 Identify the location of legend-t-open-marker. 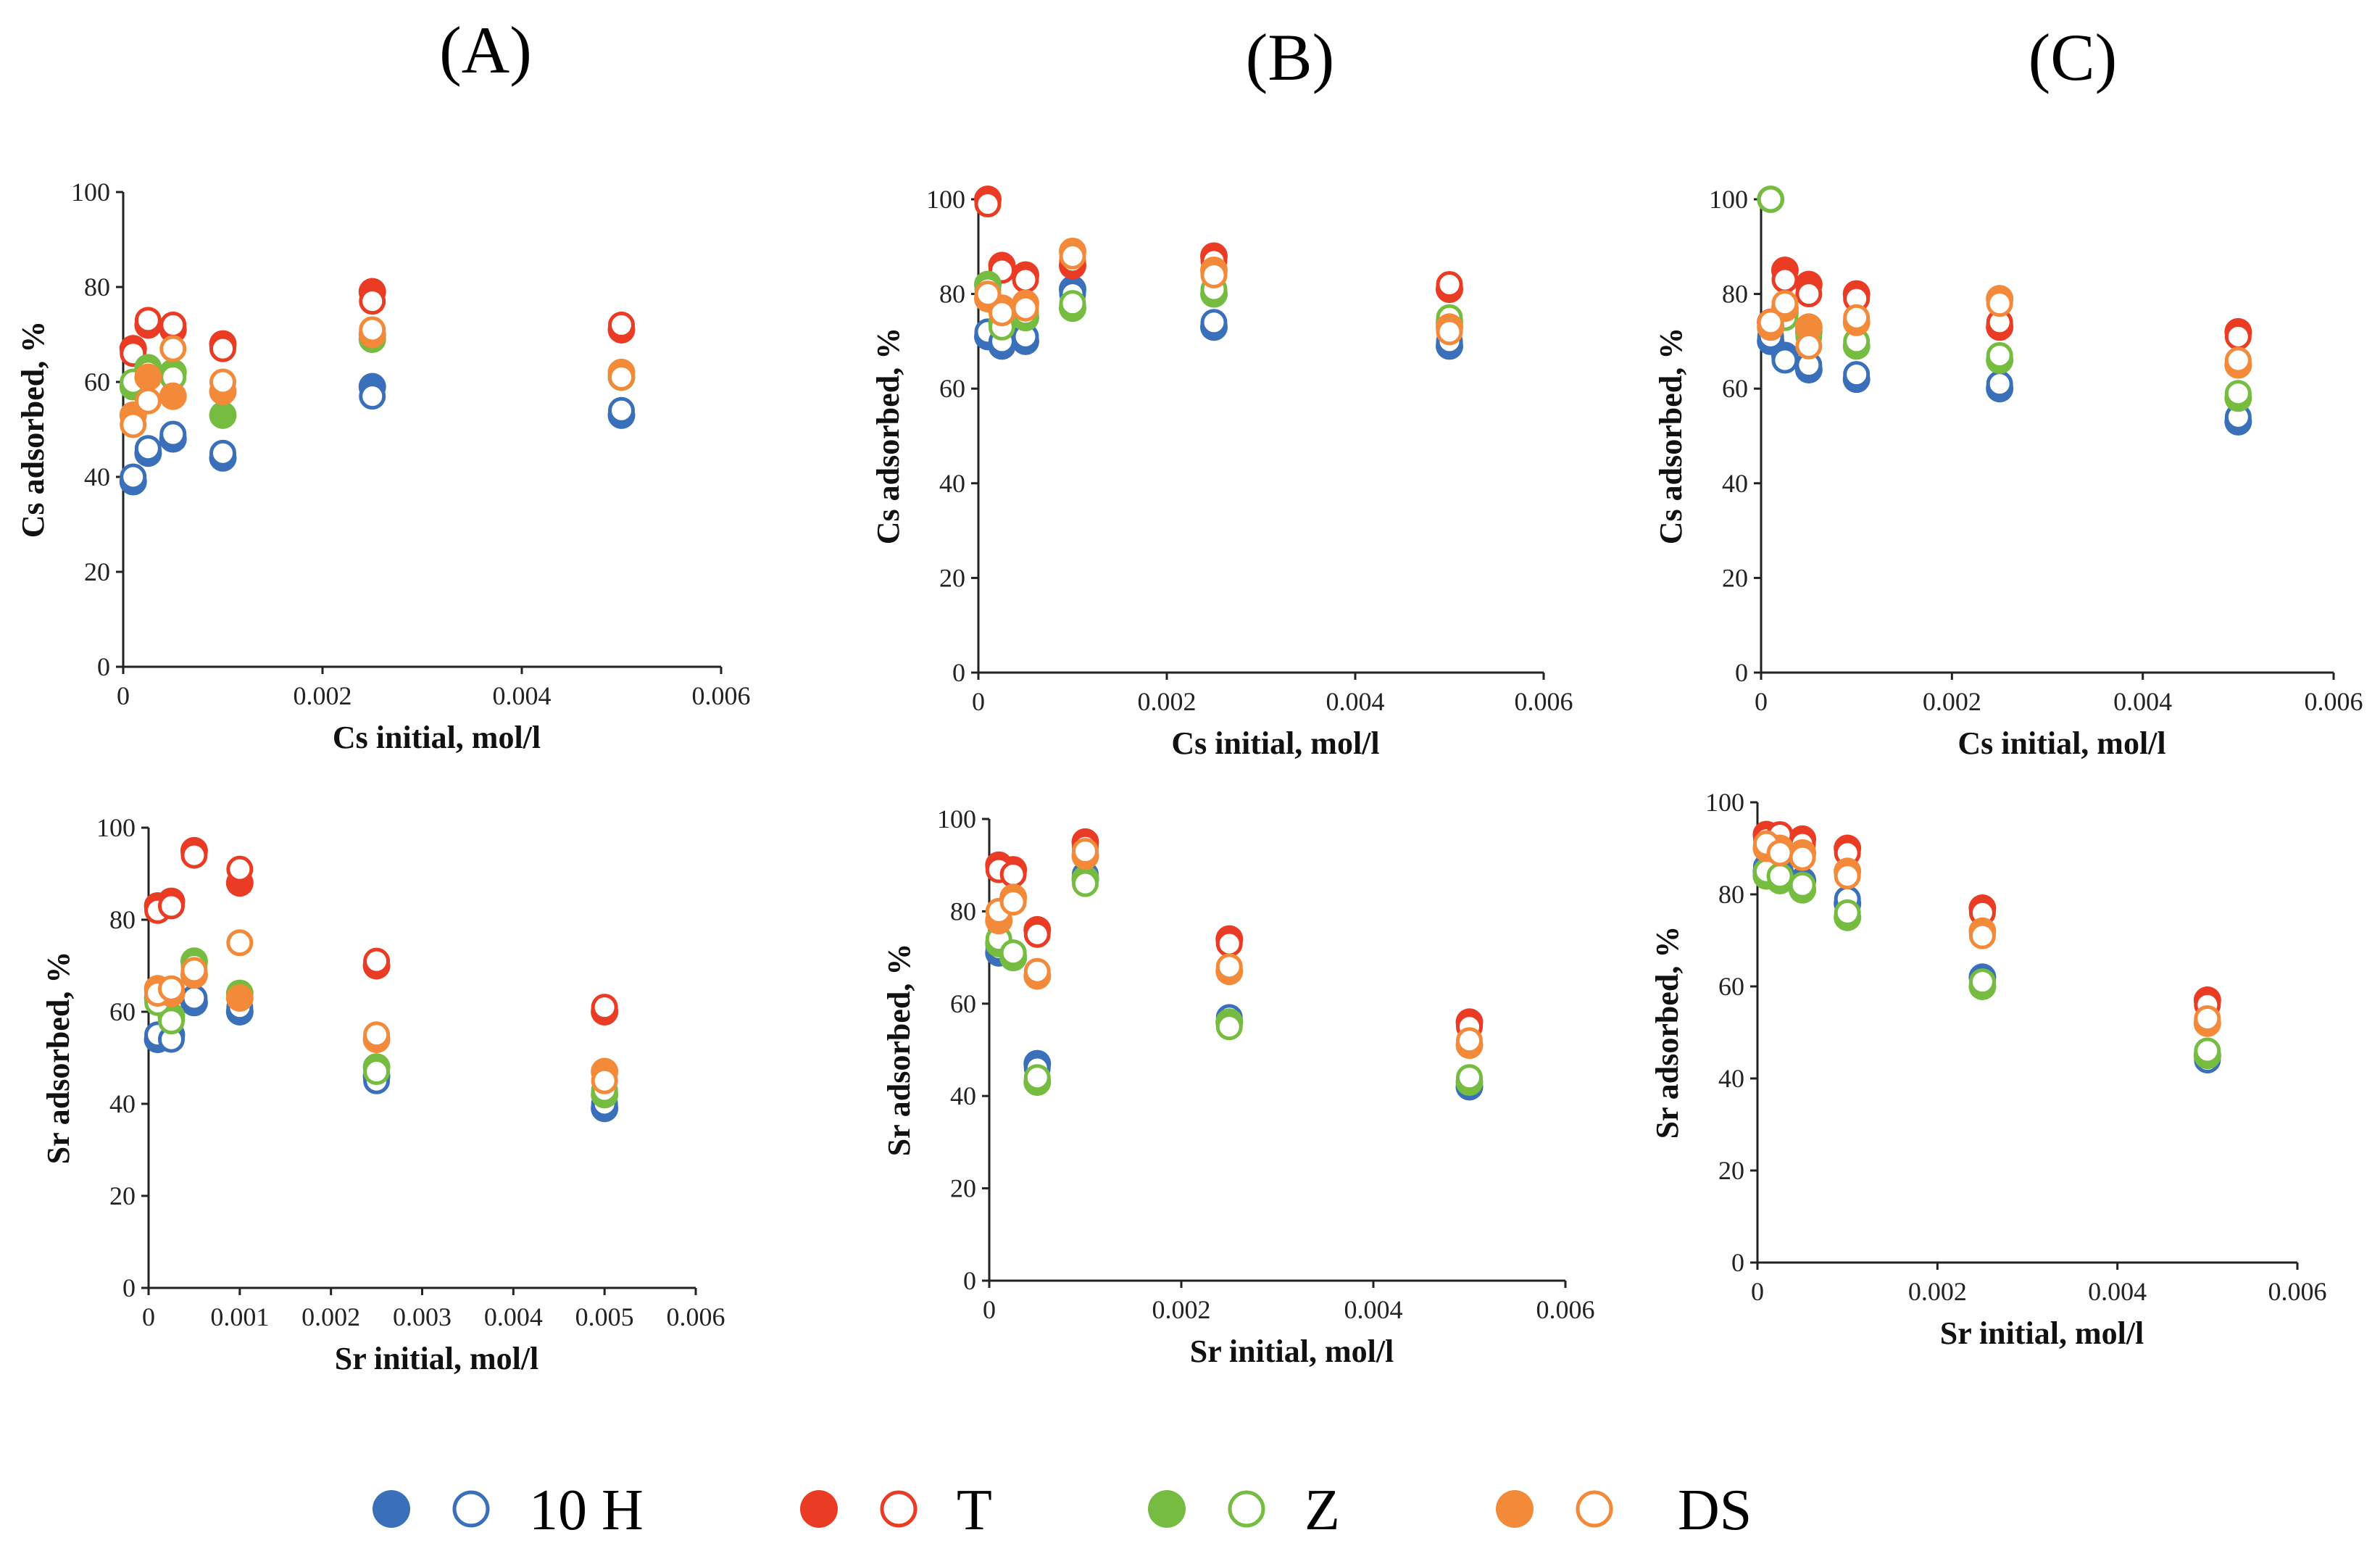
(899, 1509).